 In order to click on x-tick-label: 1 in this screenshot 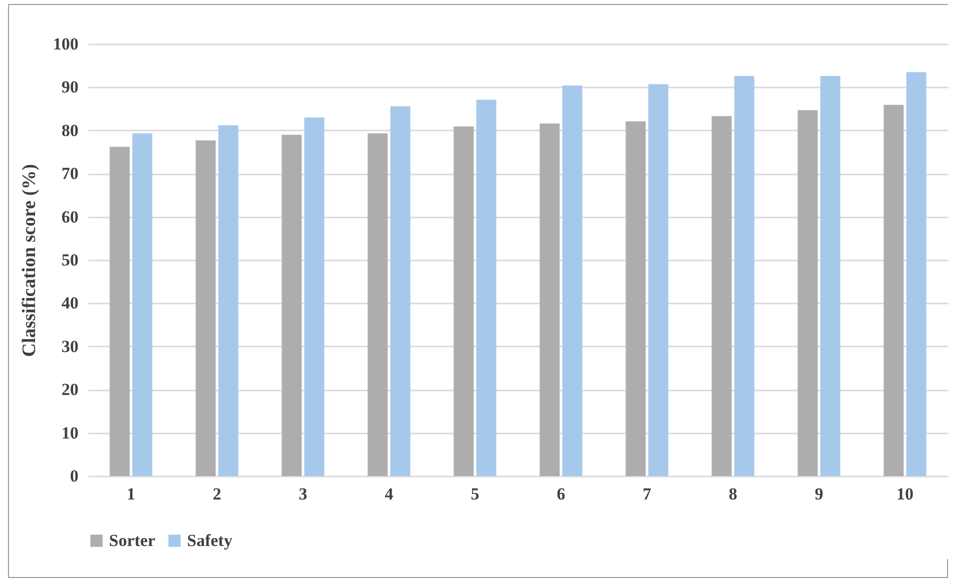, I will do `click(131, 494)`.